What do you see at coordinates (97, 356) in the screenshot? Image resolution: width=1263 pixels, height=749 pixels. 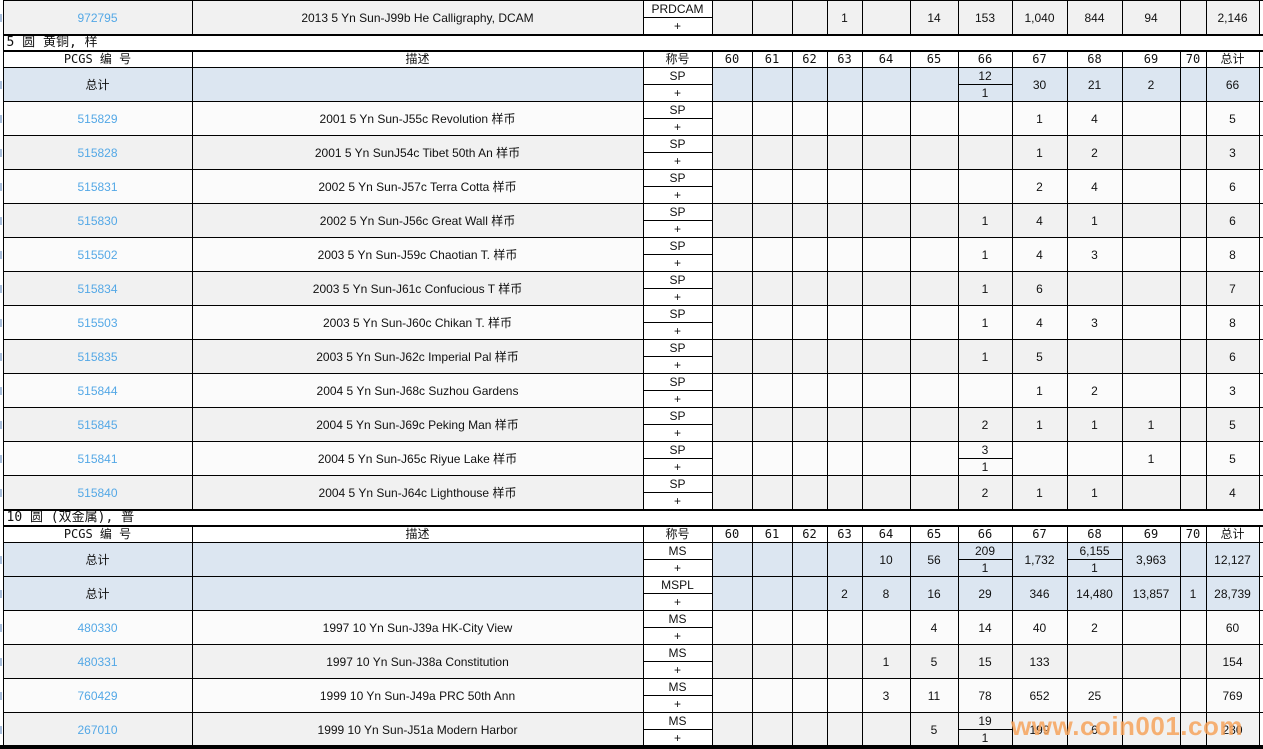 I see `pcgs-number-link: 515835` at bounding box center [97, 356].